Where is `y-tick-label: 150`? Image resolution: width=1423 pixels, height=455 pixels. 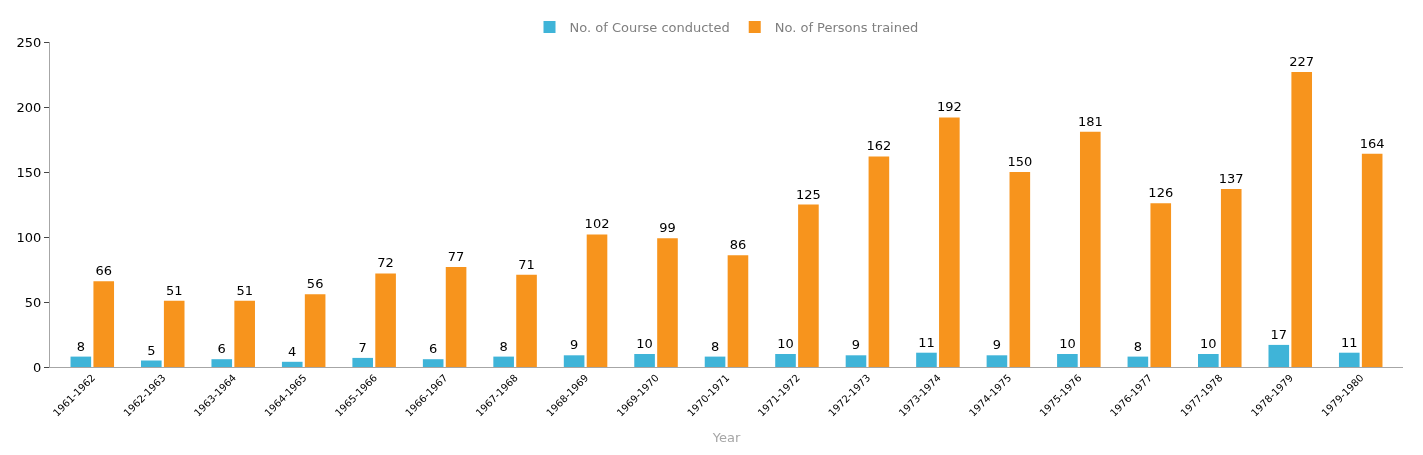
y-tick-label: 150 is located at coordinates (29, 172).